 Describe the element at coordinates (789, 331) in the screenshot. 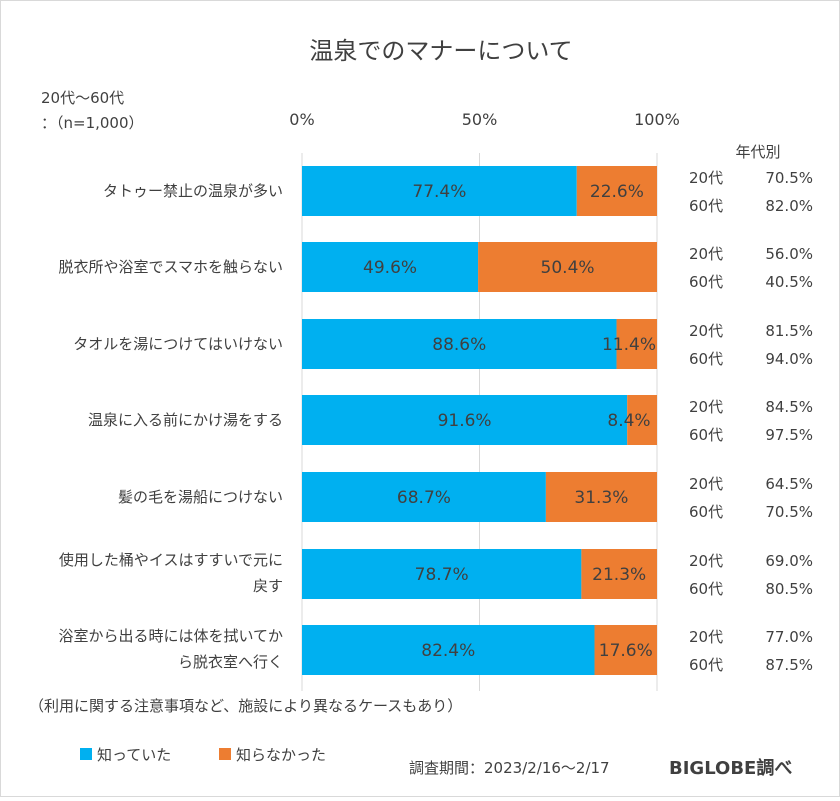

I see `age-group-value: 81.5%` at that location.